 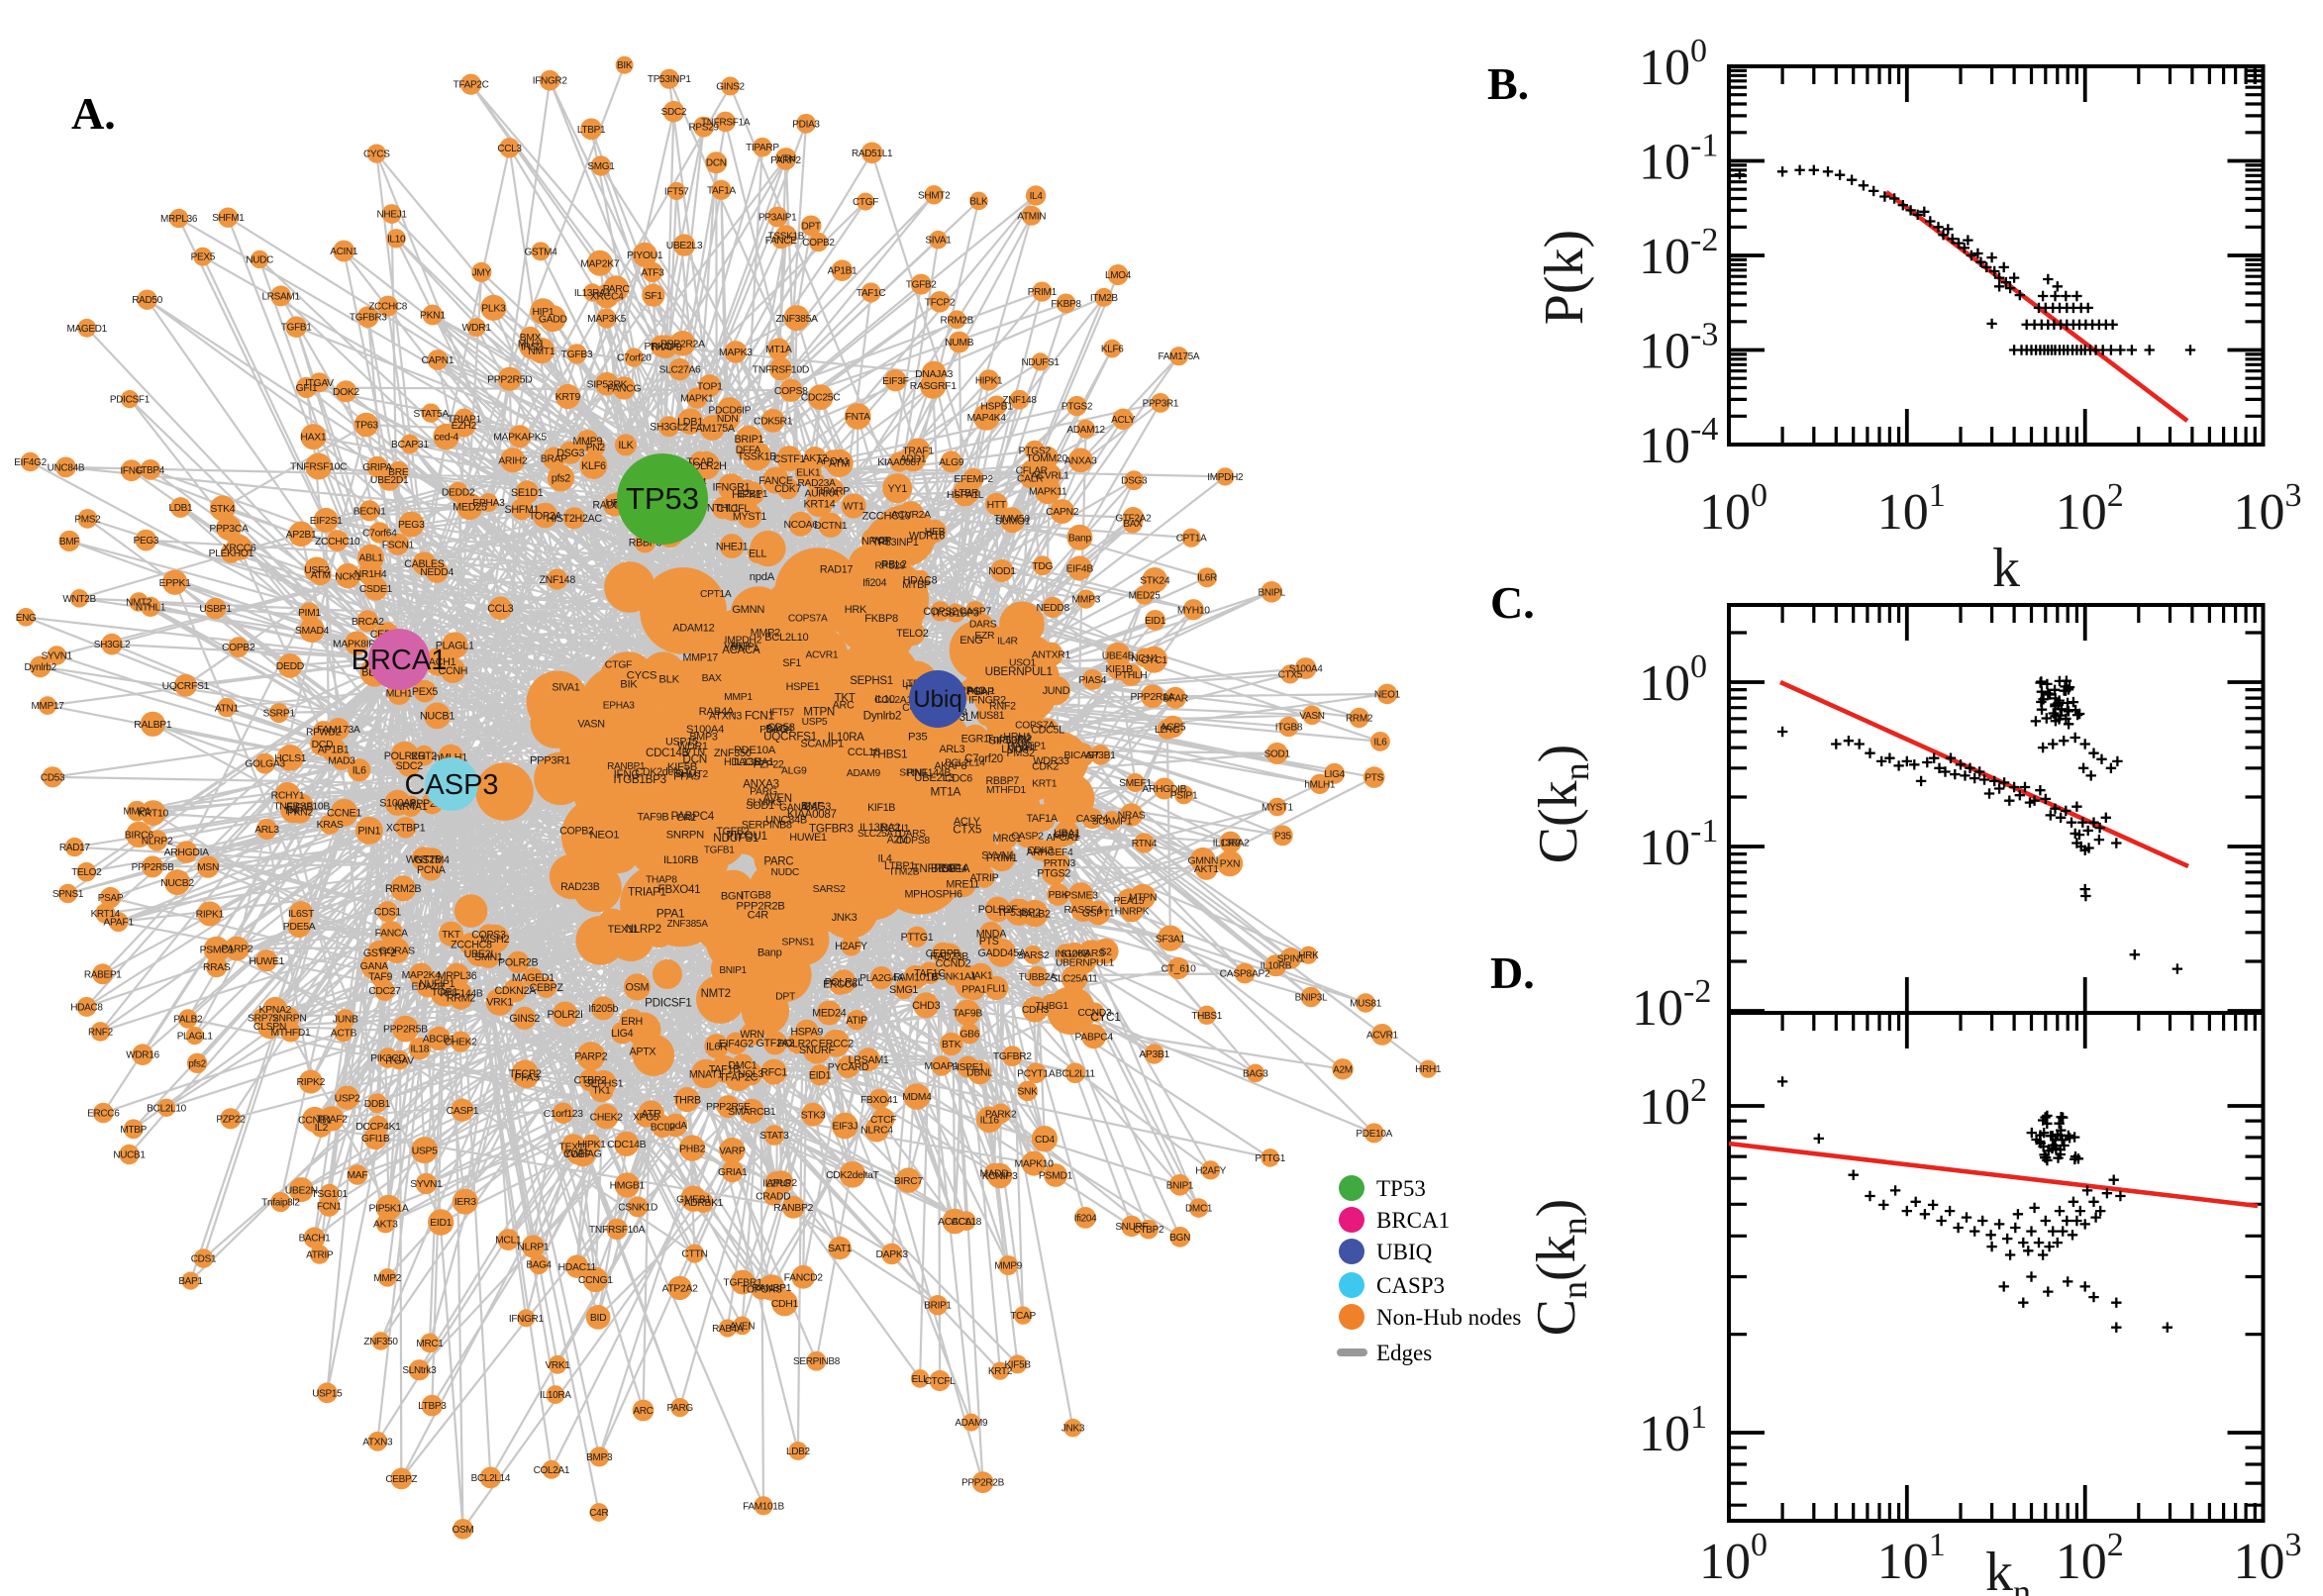 I want to click on svg-text: HSPA1L, so click(x=965, y=495).